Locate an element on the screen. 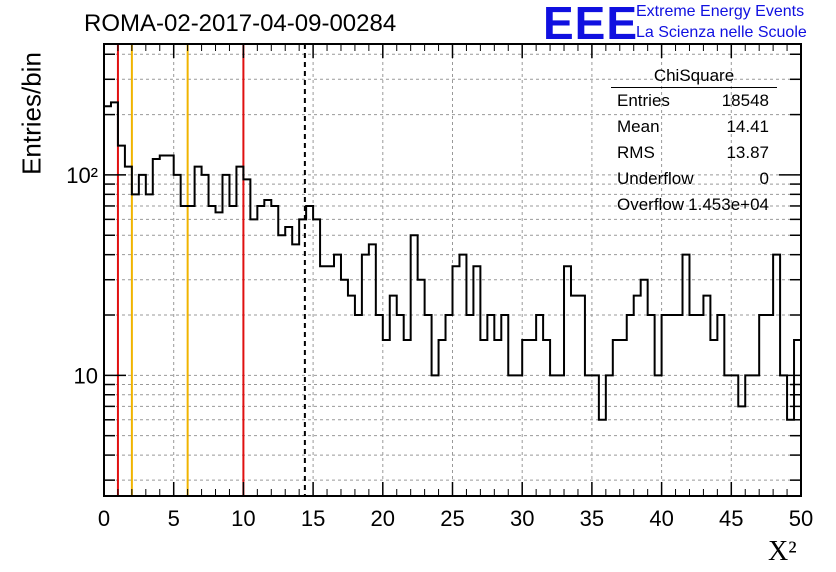  stats-row: Mean 14.41 is located at coordinates (694, 127).